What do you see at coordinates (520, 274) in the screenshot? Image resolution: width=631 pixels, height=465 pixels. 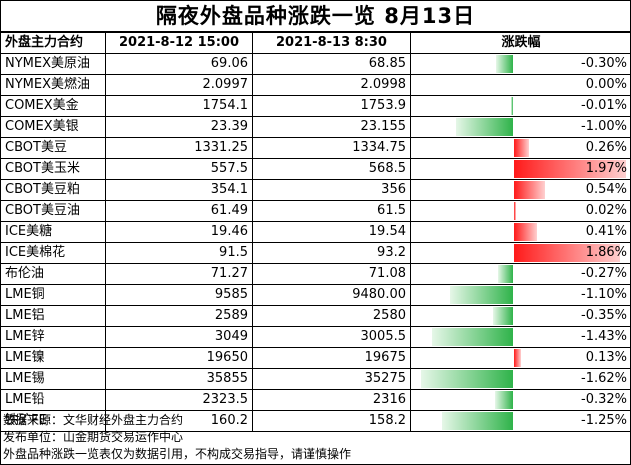 I see `change-cell: -0.27%` at bounding box center [520, 274].